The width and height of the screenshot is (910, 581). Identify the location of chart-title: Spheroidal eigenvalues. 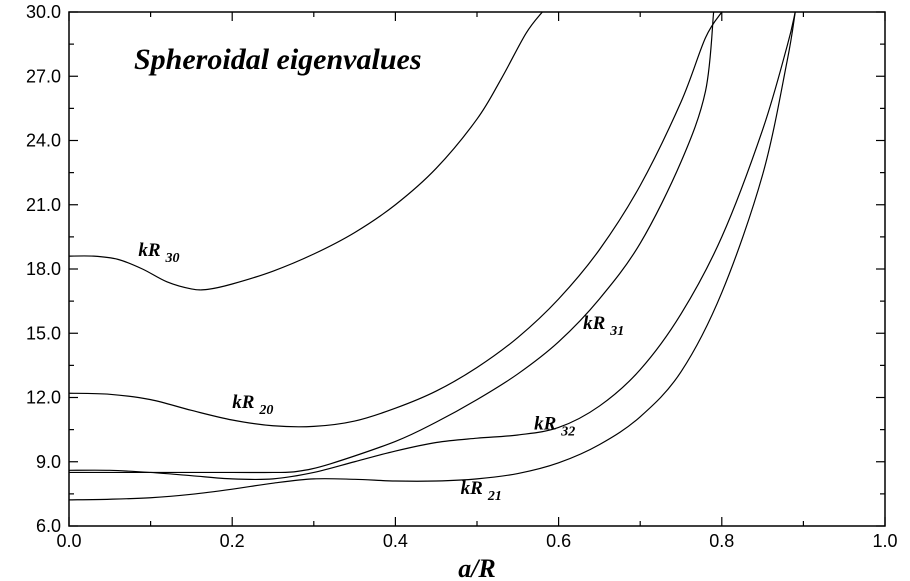
(278, 59).